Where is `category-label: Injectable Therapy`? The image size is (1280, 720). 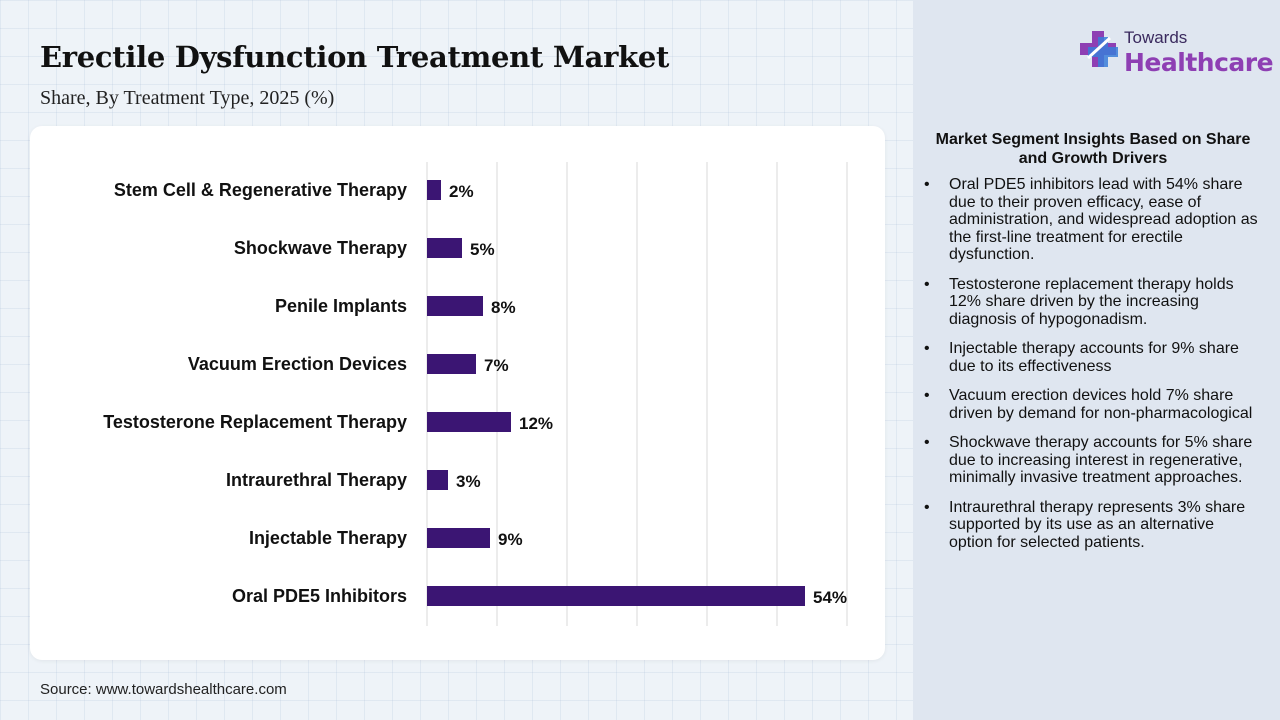
category-label: Injectable Therapy is located at coordinates (328, 538).